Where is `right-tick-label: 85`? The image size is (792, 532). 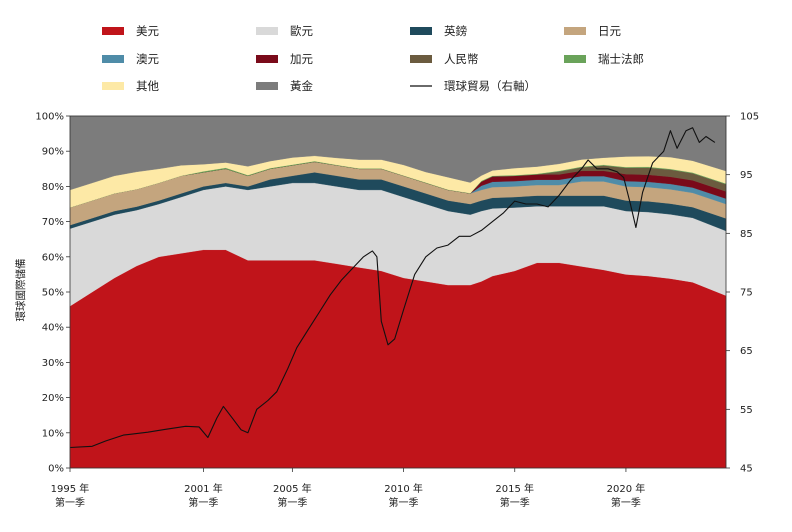
right-tick-label: 85 is located at coordinates (746, 234).